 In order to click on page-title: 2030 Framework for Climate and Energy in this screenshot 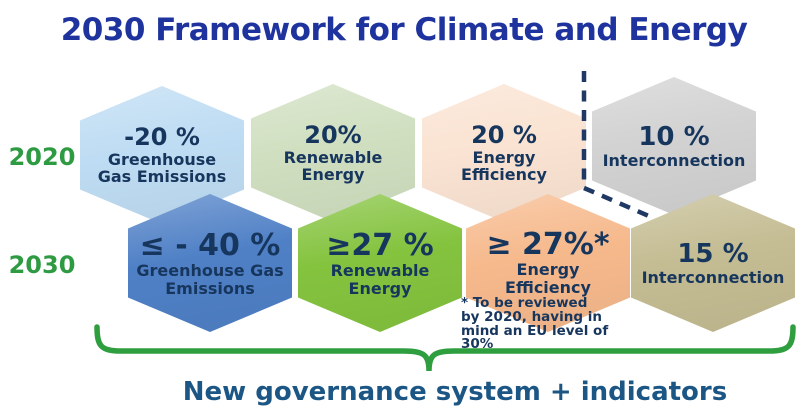, I will do `click(404, 30)`.